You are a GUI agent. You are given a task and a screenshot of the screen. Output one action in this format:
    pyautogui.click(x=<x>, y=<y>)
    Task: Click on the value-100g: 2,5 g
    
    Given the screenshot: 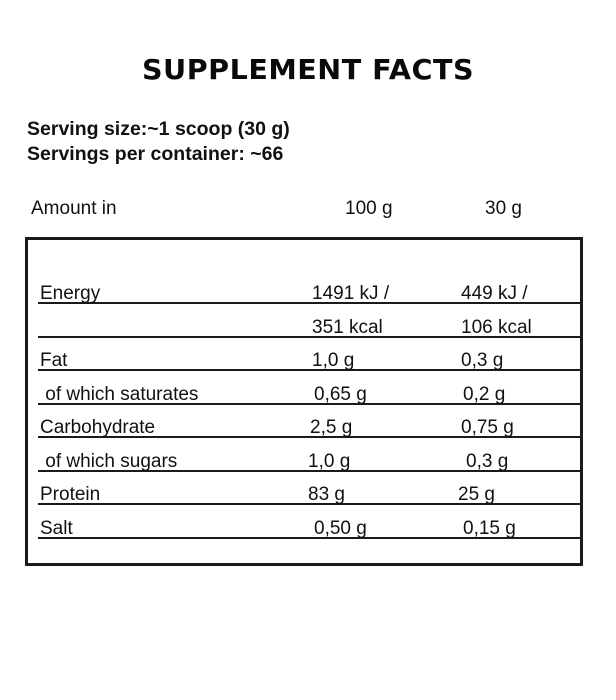 What is the action you would take?
    pyautogui.click(x=331, y=427)
    